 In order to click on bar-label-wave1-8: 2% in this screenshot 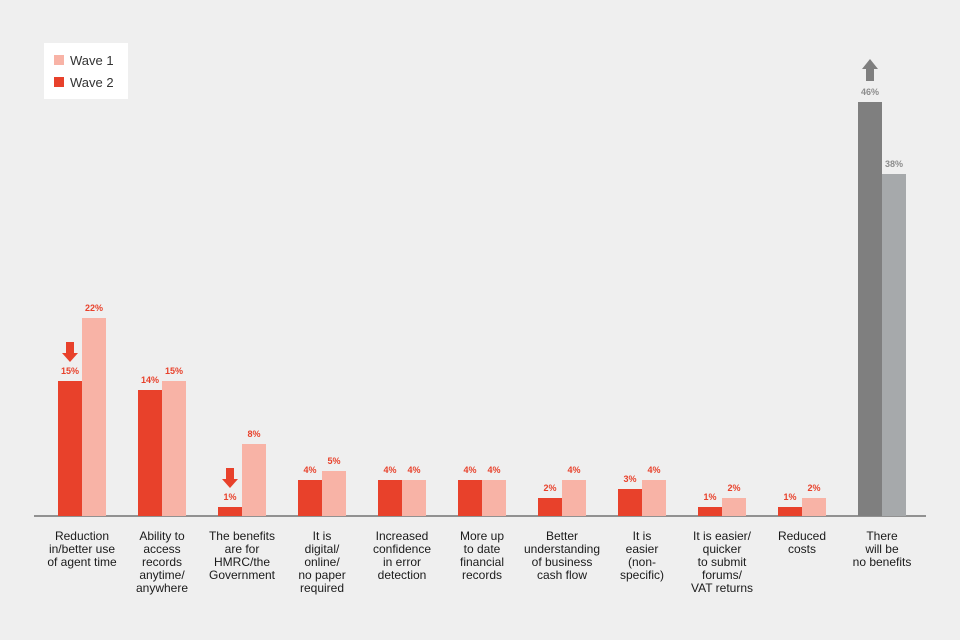, I will do `click(733, 488)`.